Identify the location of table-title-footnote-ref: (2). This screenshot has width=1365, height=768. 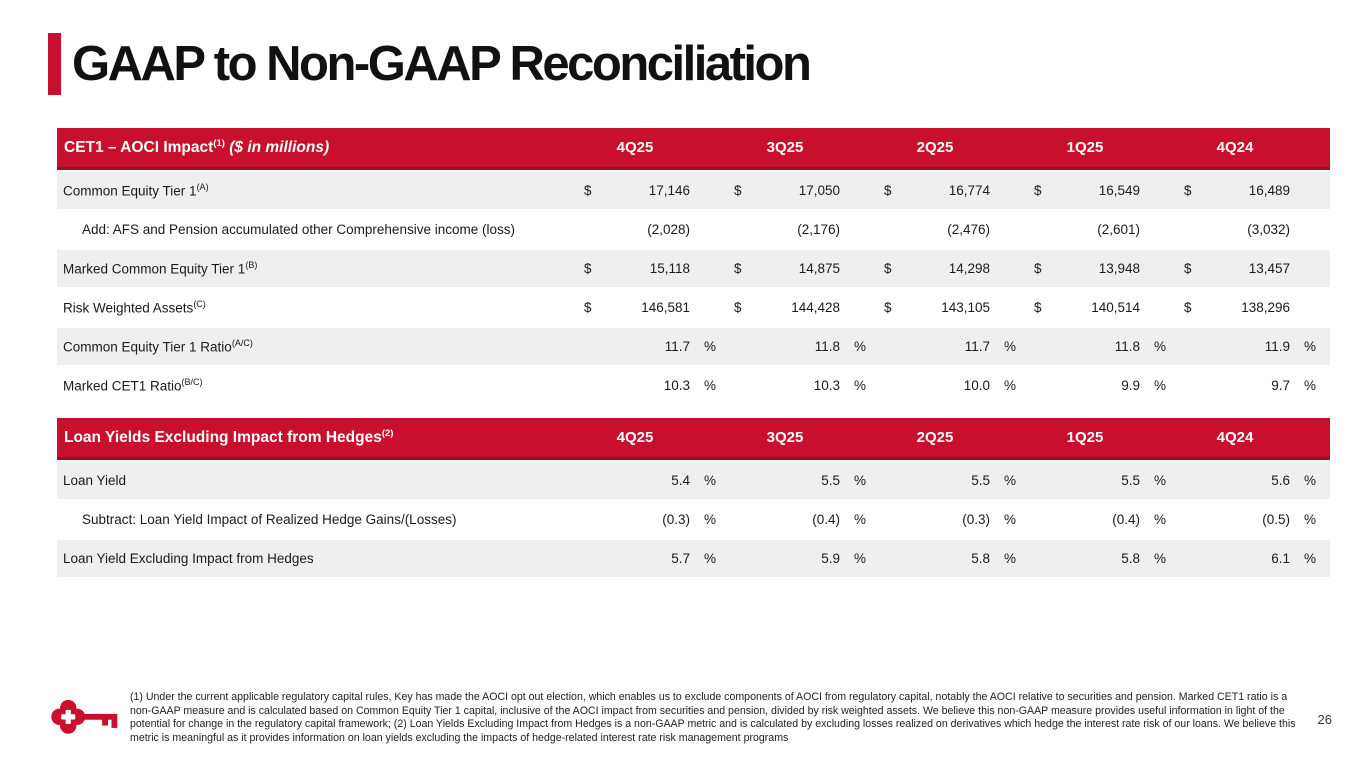
(387, 433).